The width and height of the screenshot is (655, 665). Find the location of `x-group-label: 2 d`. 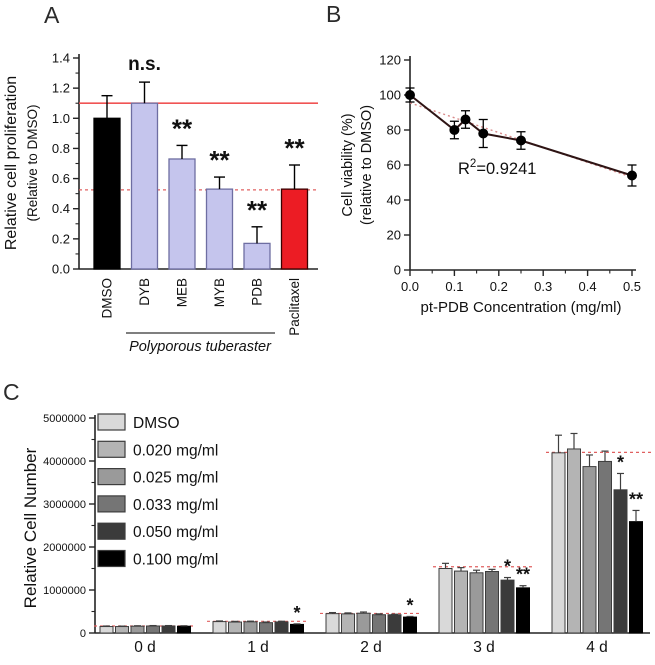

x-group-label: 2 d is located at coordinates (371, 647).